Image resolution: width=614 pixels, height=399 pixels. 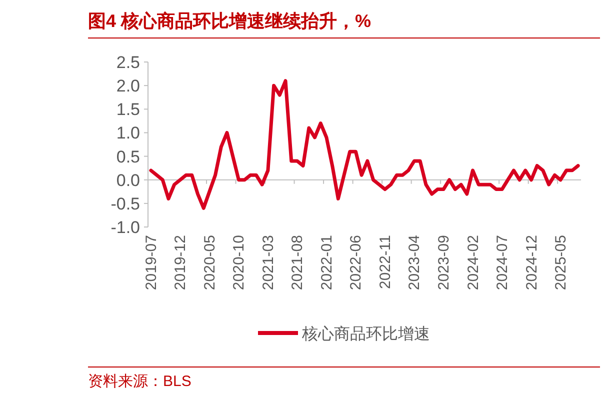 I want to click on y-tick-label: 2.5, so click(x=128, y=62).